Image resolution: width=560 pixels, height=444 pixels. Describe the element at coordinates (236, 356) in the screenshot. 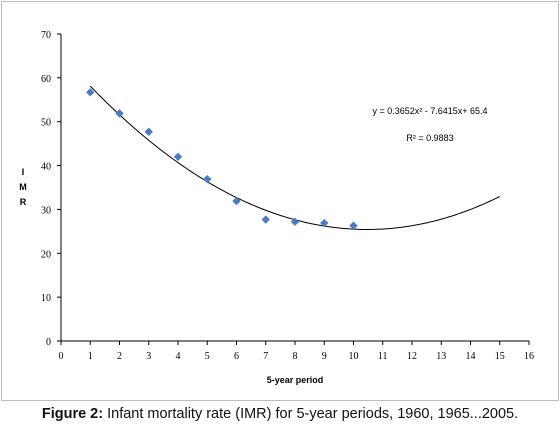

I see `x-tick-label: 6` at that location.